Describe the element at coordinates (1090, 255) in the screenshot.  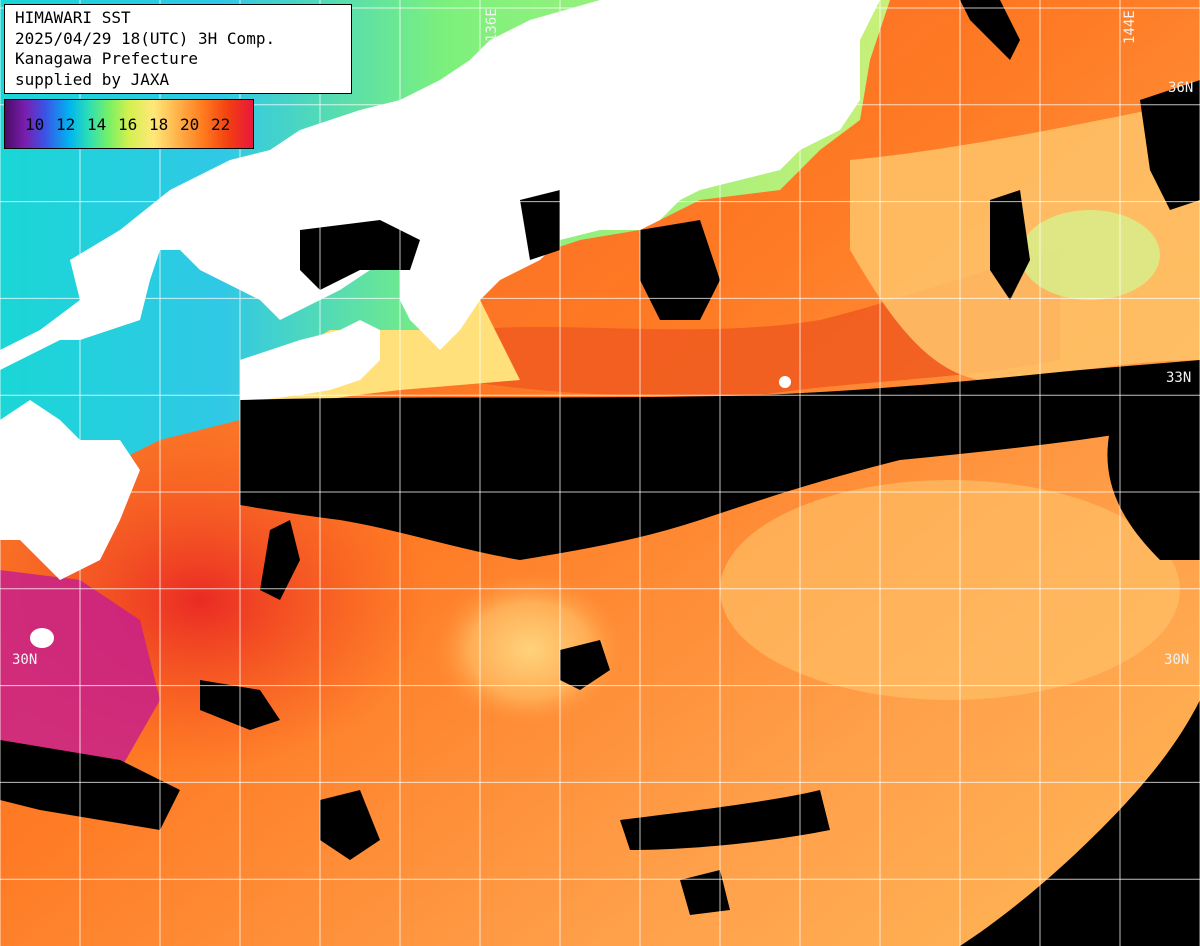
I see `cool-eddy-east` at that location.